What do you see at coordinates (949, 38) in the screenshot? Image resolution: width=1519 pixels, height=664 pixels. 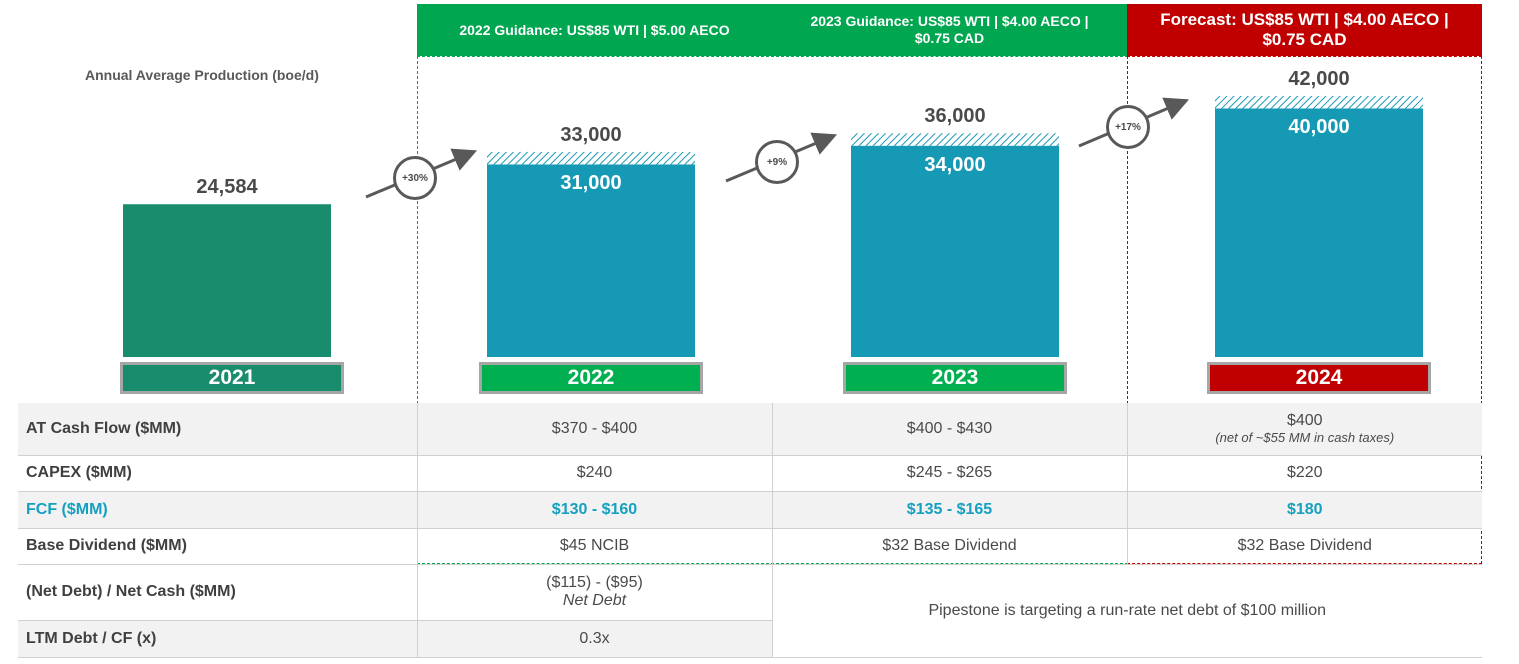 I see `banner-2023-line2: $0.75 CAD` at bounding box center [949, 38].